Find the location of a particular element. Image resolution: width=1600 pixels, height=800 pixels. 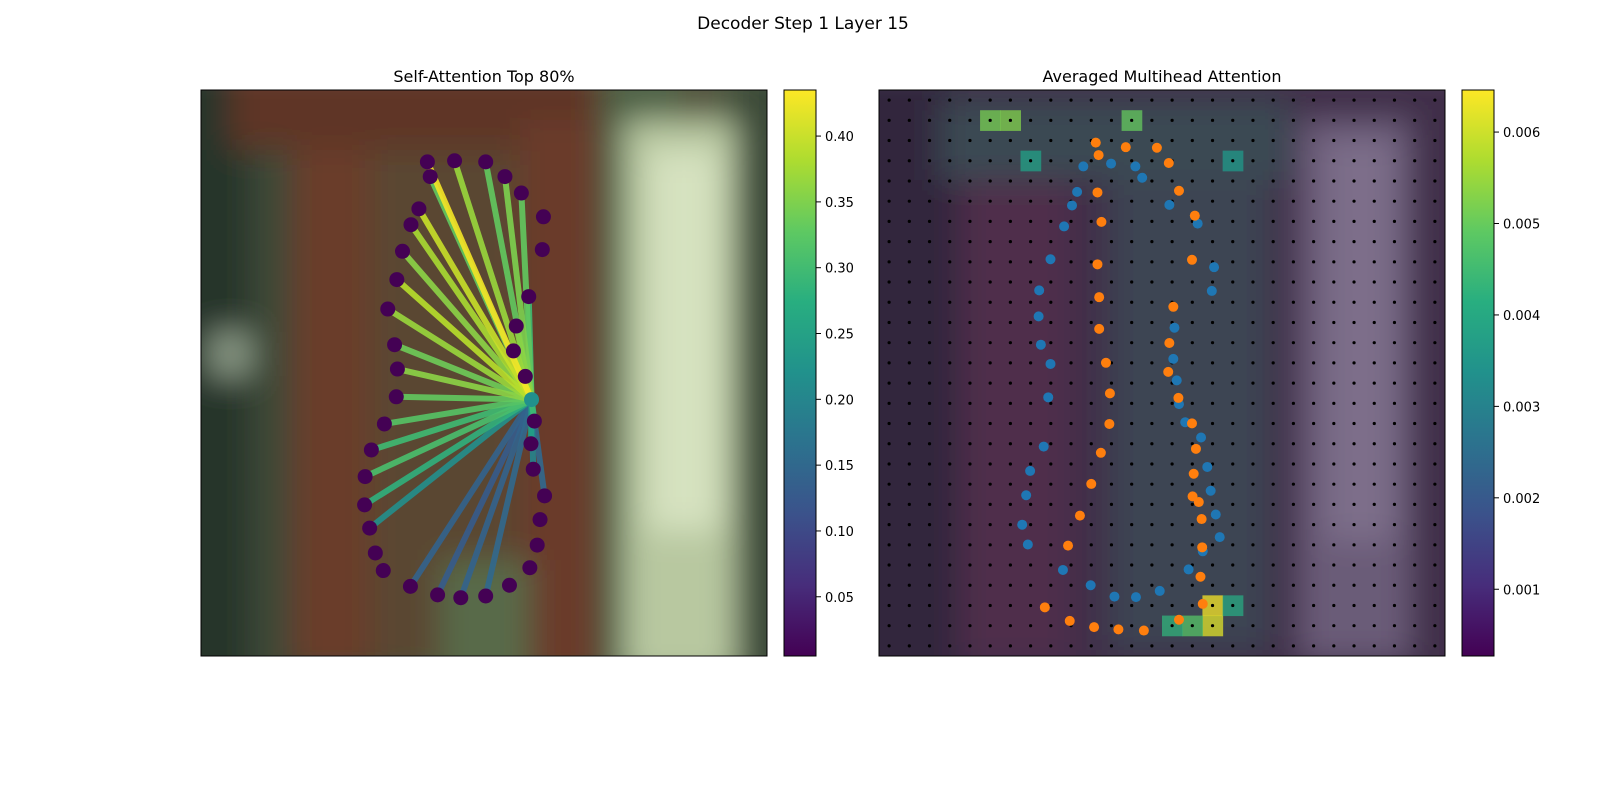

self-attention-title: Self-Attention Top 80% is located at coordinates (483, 76).